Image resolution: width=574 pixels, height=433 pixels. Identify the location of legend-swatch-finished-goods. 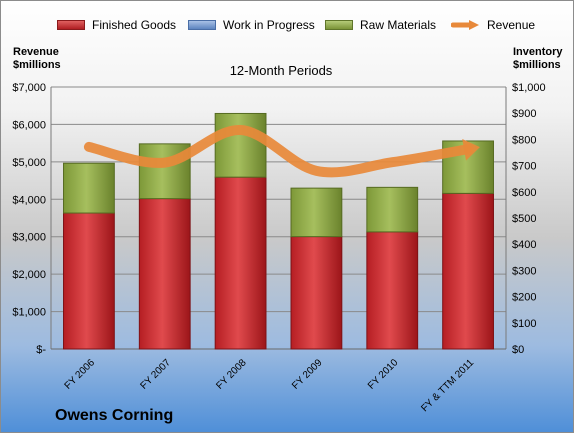
(71, 25).